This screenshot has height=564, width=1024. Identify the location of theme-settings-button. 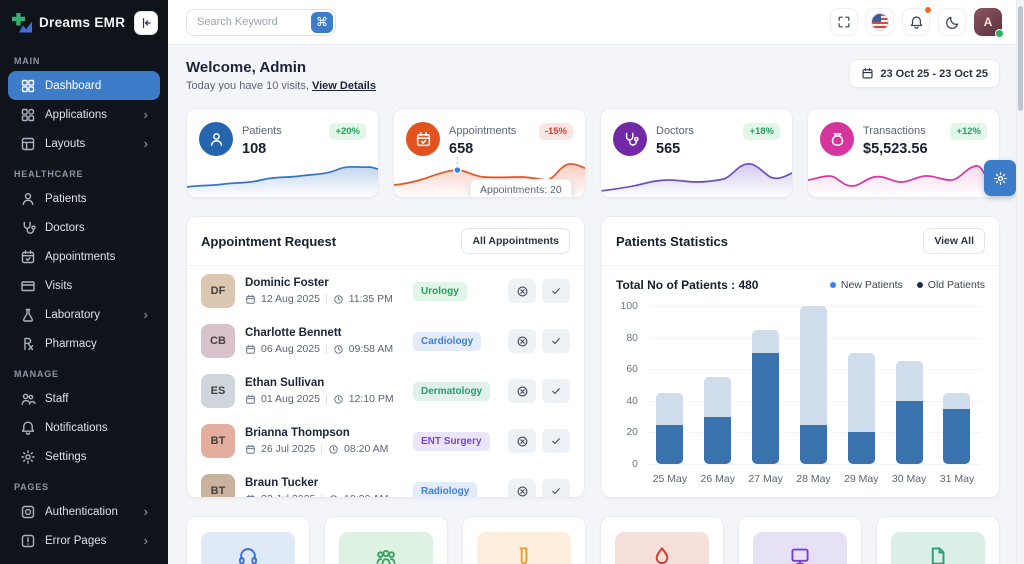
(1000, 178).